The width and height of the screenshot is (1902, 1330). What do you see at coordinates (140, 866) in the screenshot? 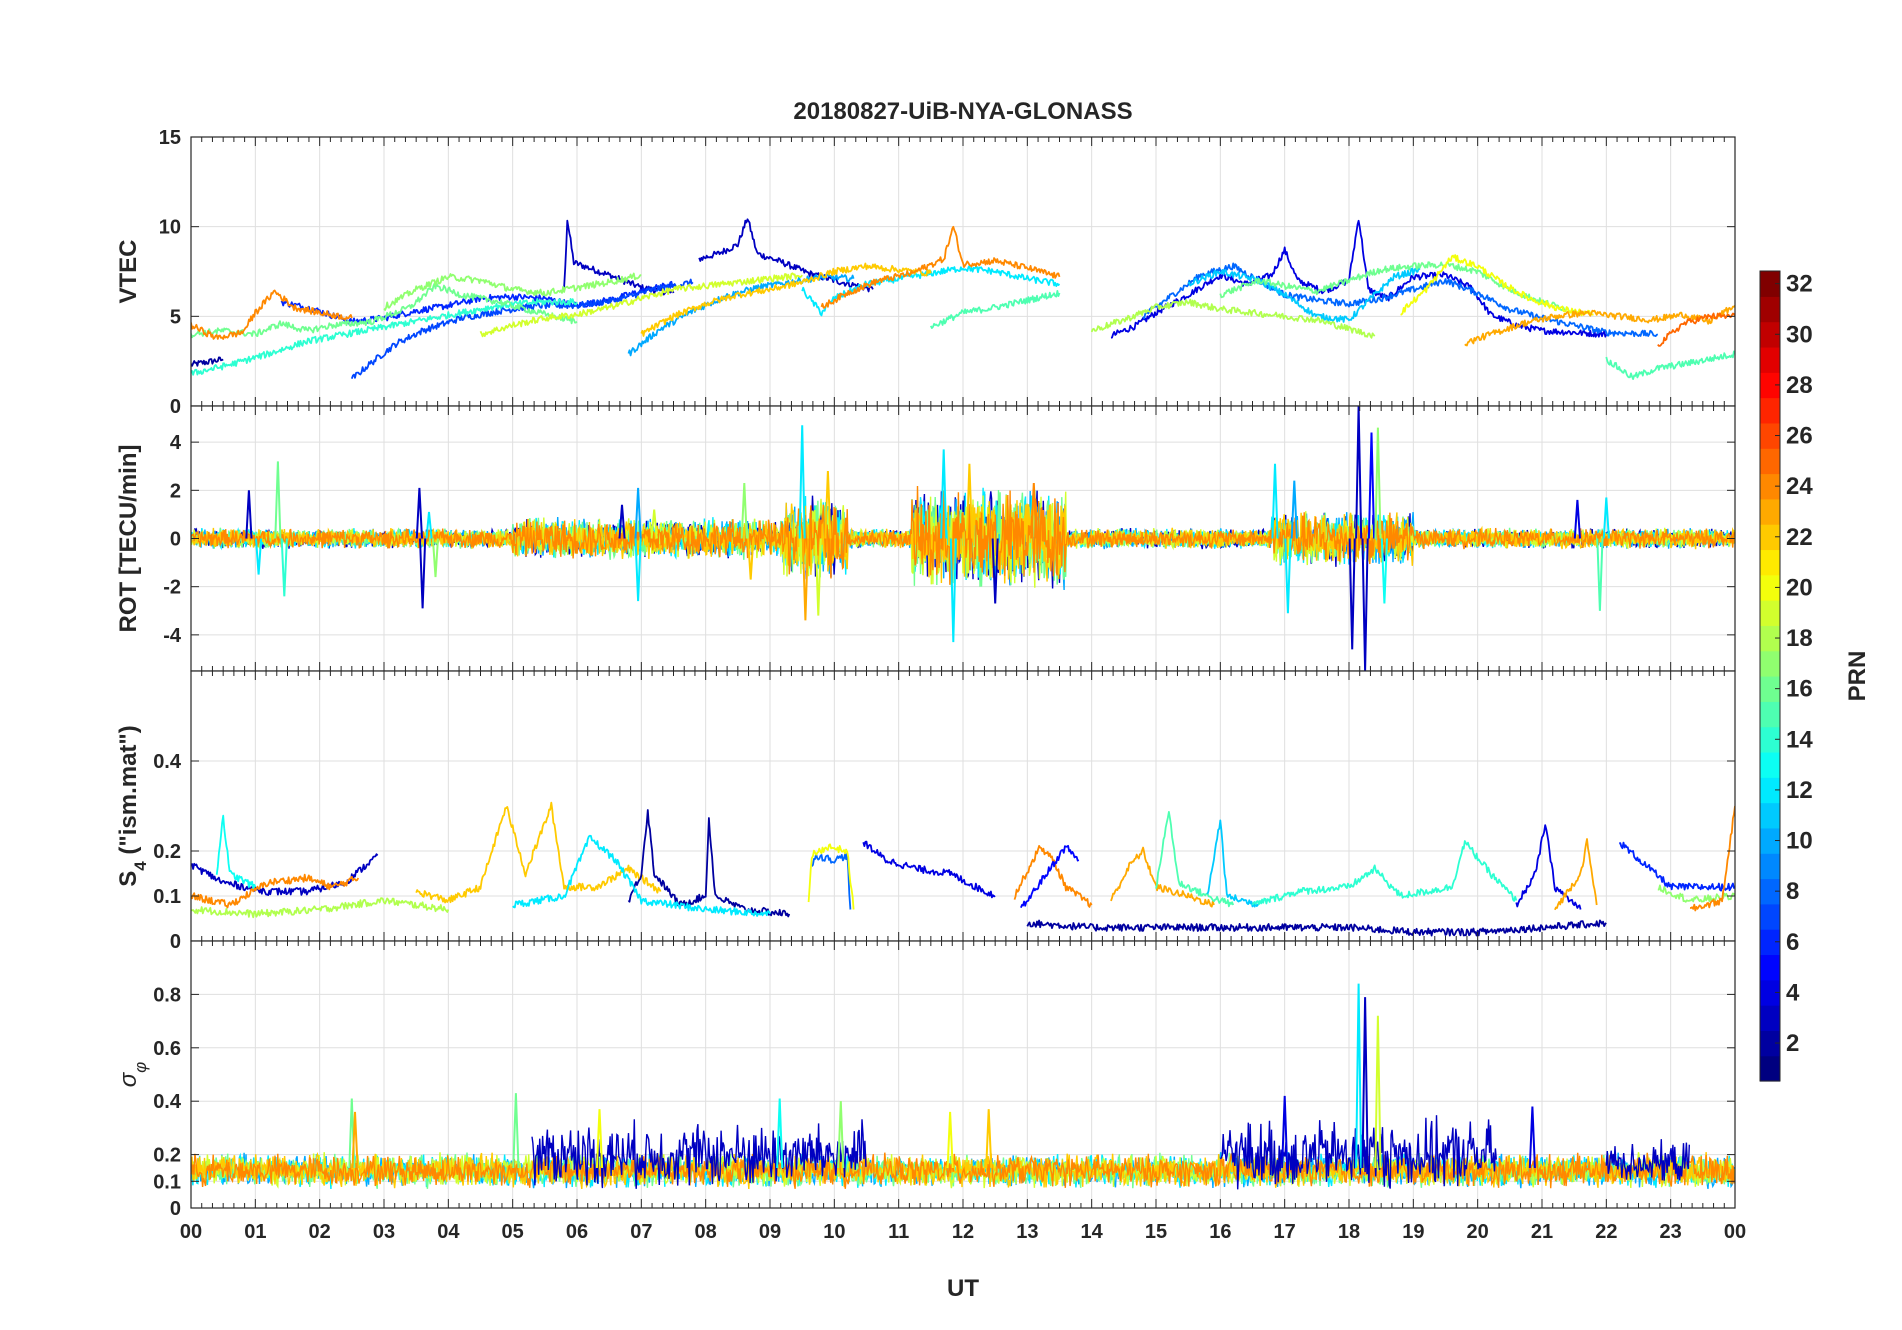
I see `y-axis-label-sub: 4` at bounding box center [140, 866].